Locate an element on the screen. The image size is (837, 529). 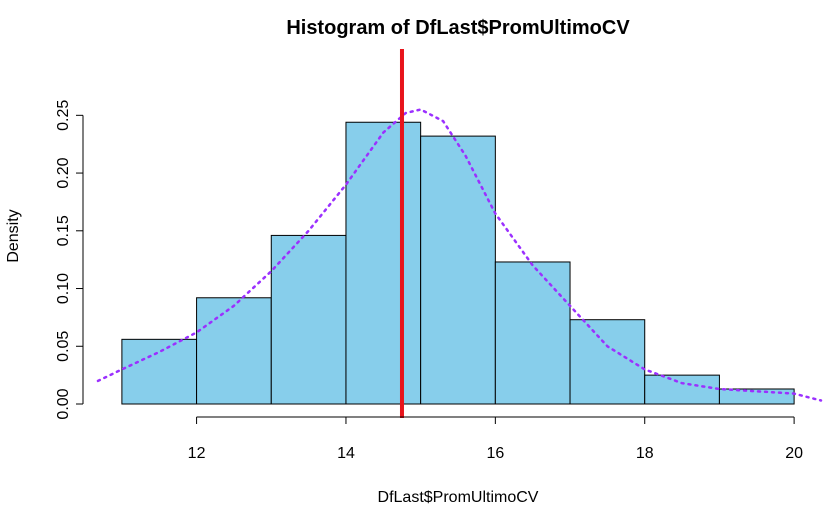
x-tick-label-16: 16 is located at coordinates (495, 453).